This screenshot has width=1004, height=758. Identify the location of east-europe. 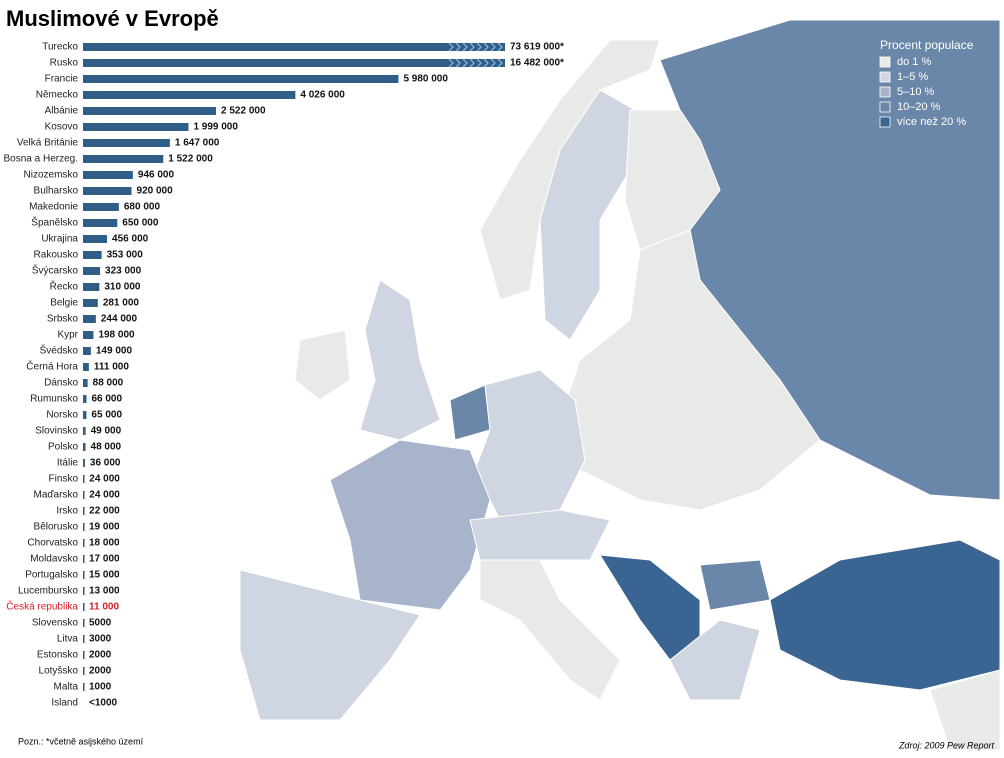
(690, 370).